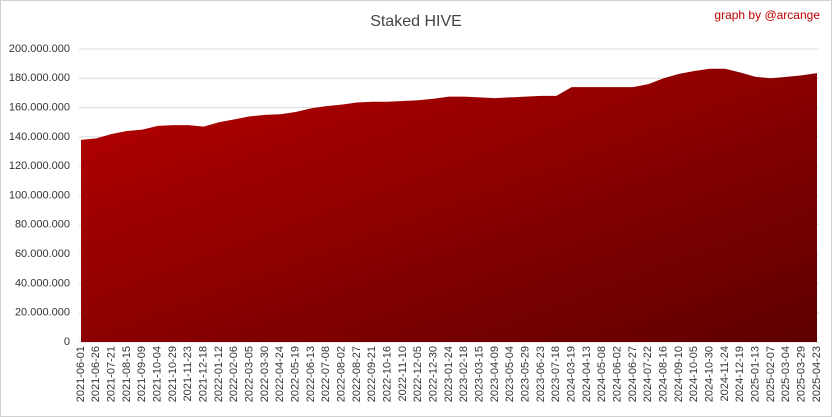 The image size is (832, 417). I want to click on x-tick-label: 2021-10-04, so click(158, 374).